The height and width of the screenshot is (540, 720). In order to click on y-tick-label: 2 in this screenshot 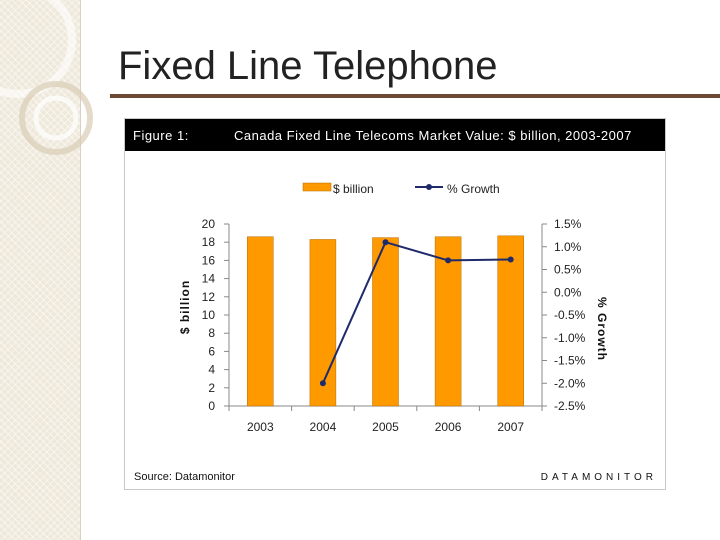, I will do `click(211, 388)`.